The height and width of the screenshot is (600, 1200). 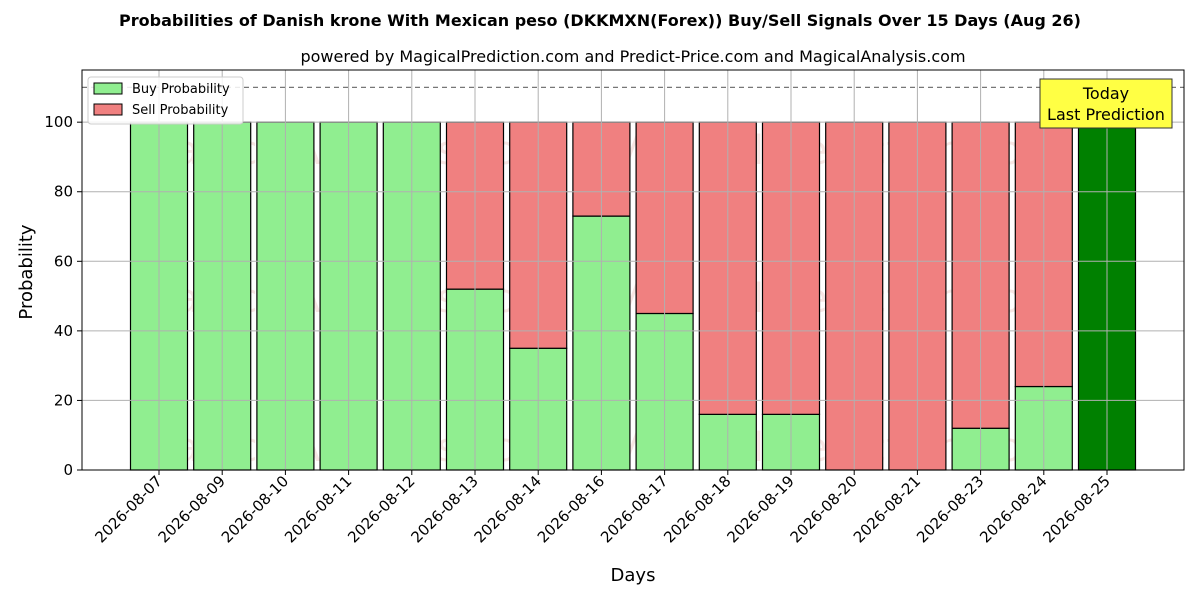 What do you see at coordinates (63, 400) in the screenshot?
I see `y-tick-label: 20` at bounding box center [63, 400].